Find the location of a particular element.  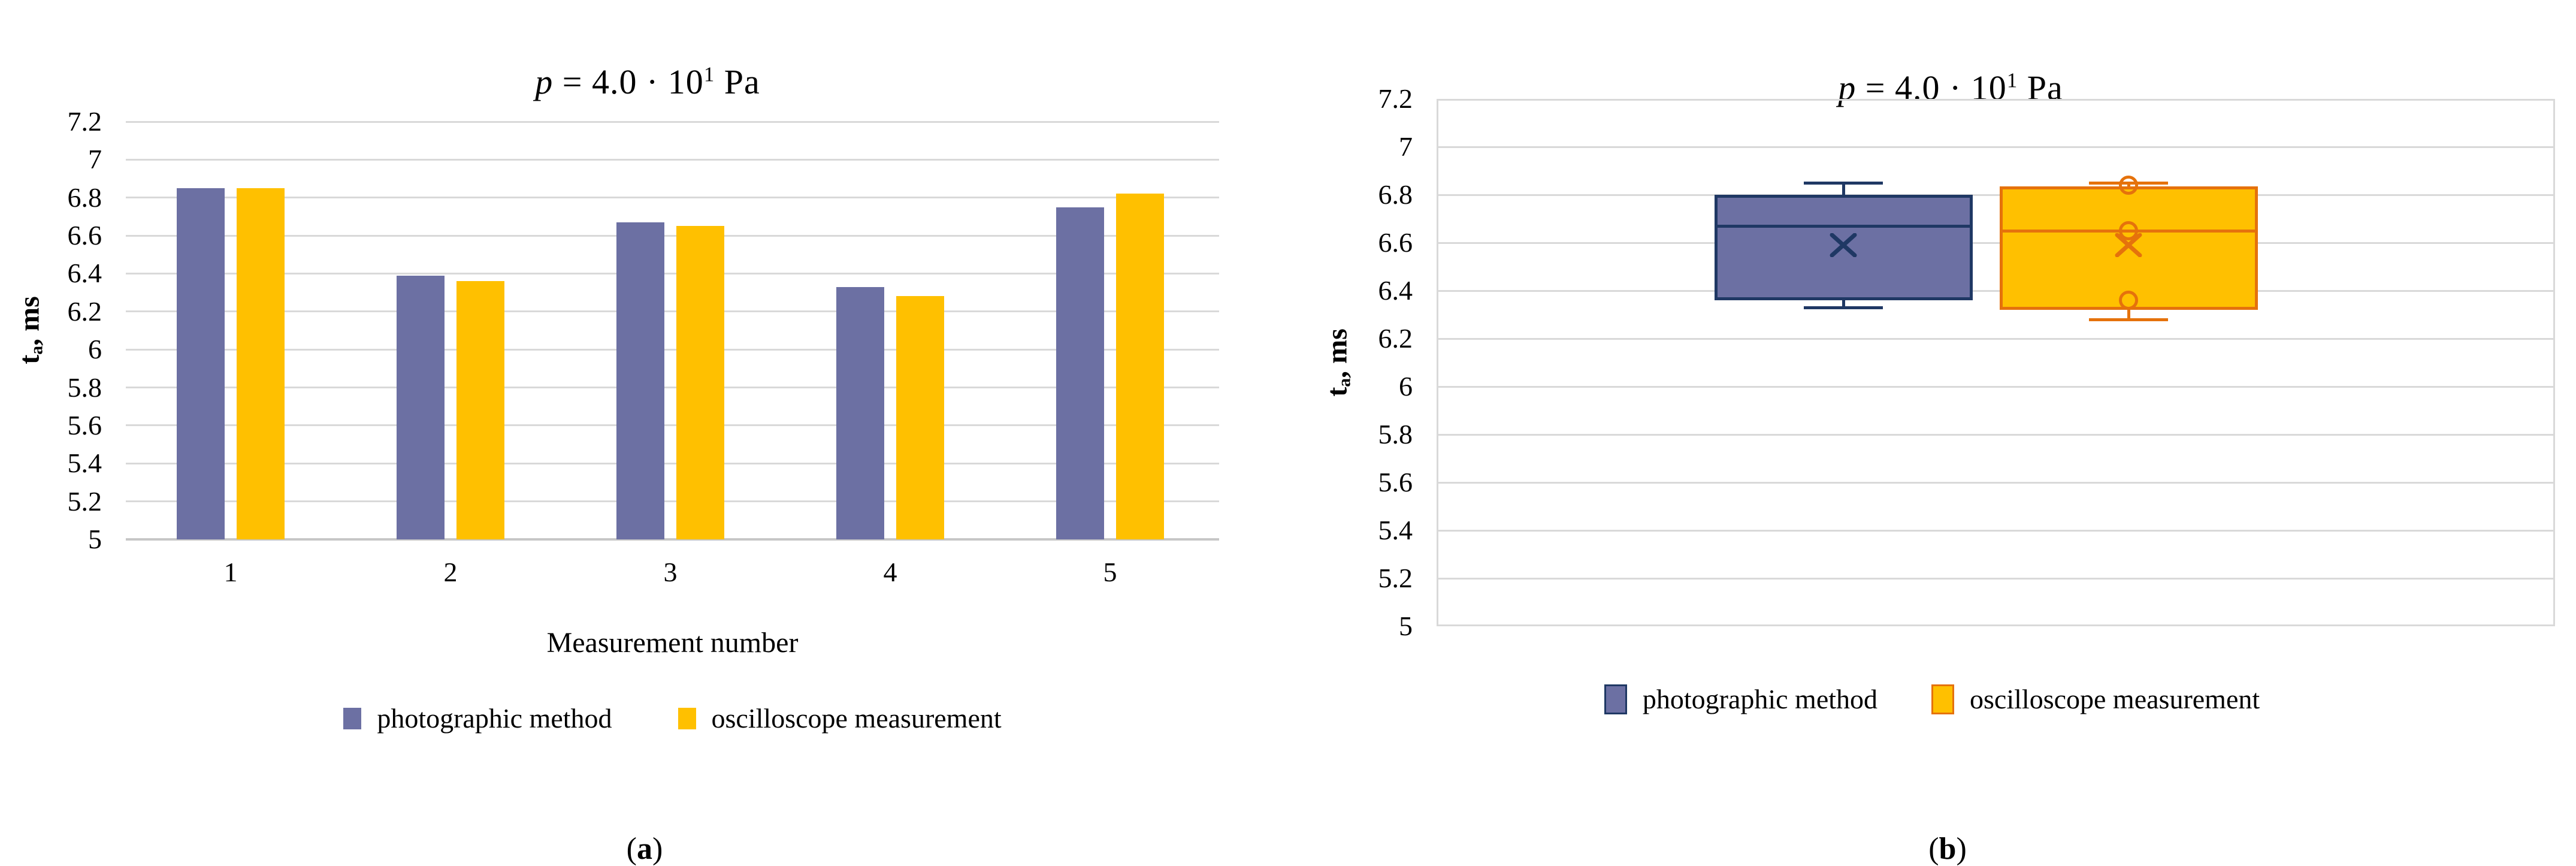

oscilloscope-mean-marker-icon is located at coordinates (2128, 245).